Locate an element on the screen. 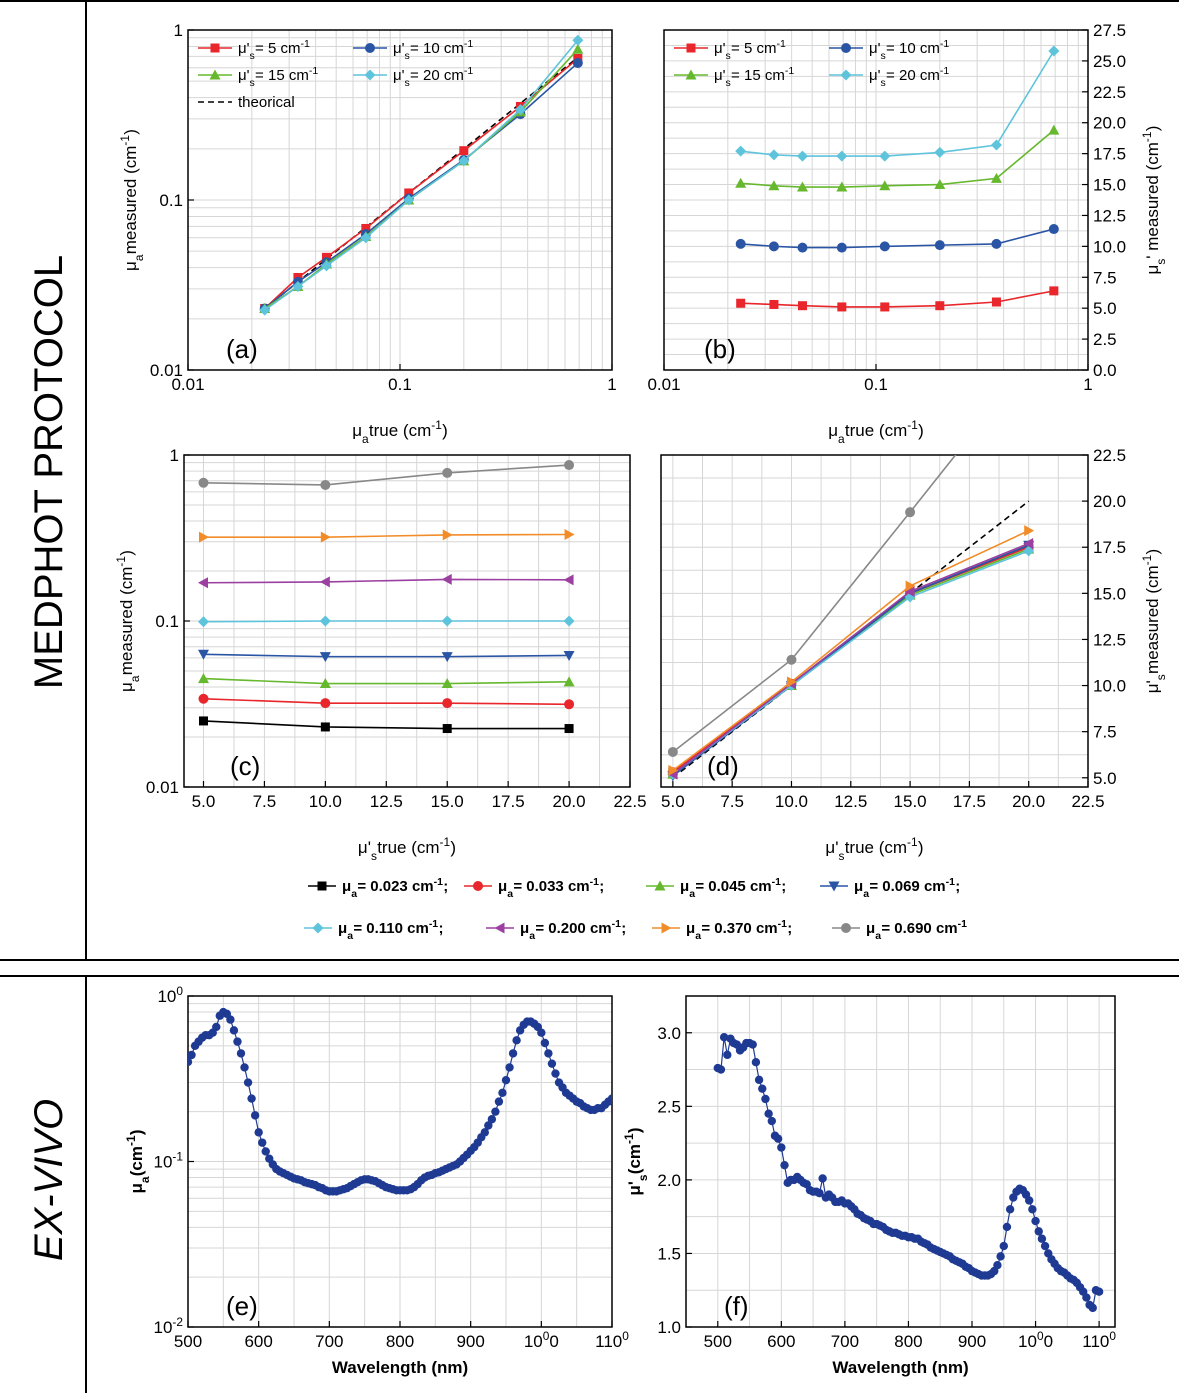  x-tick-label: 0.01 is located at coordinates (663, 384).